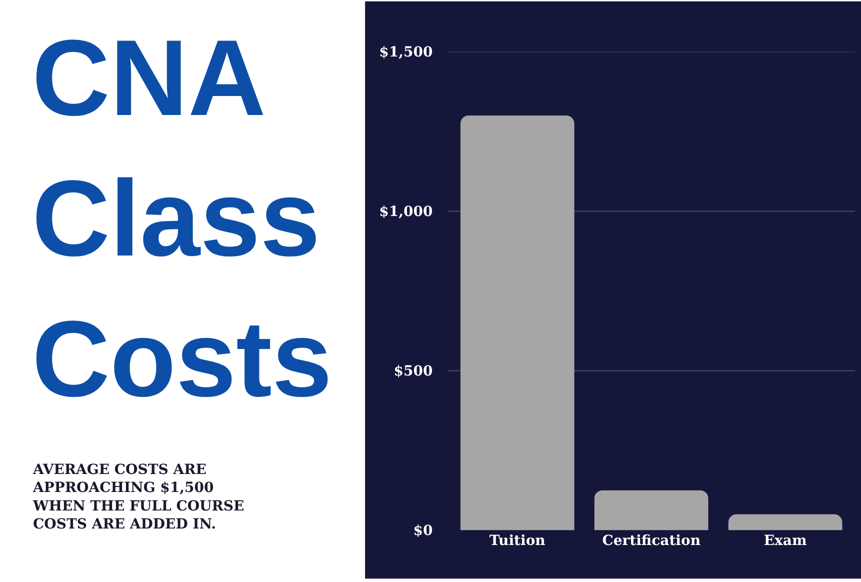  Describe the element at coordinates (138, 497) in the screenshot. I see `text: AVERAGE COSTS ARE APPROACHING $1,500 WHEN THE FULL COURSE COSTS ARE ADDED IN.` at that location.